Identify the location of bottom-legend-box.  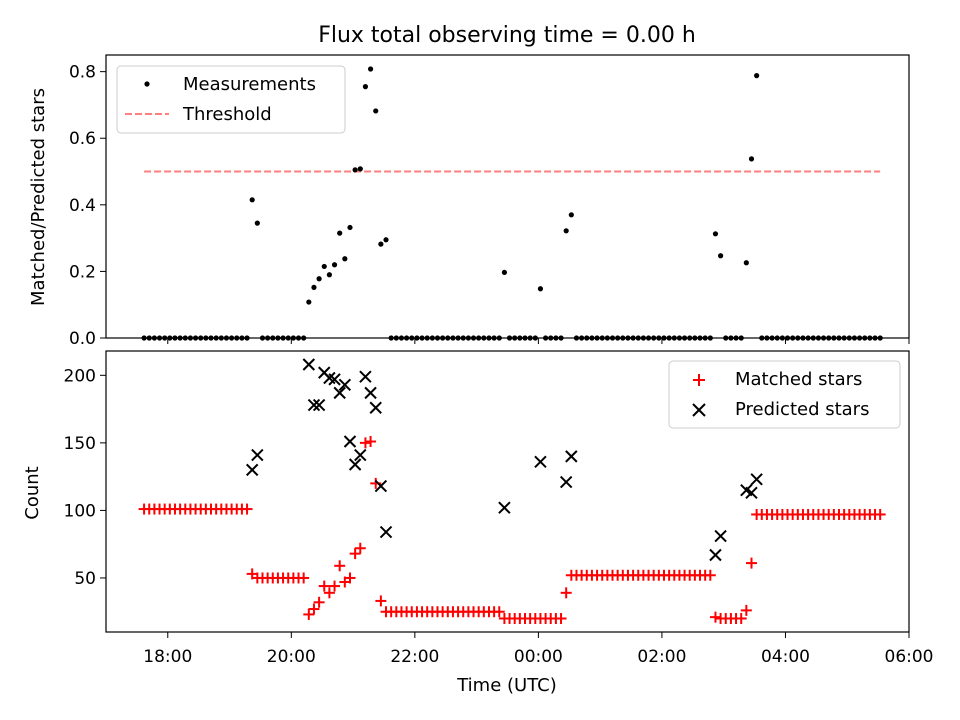
(784, 394).